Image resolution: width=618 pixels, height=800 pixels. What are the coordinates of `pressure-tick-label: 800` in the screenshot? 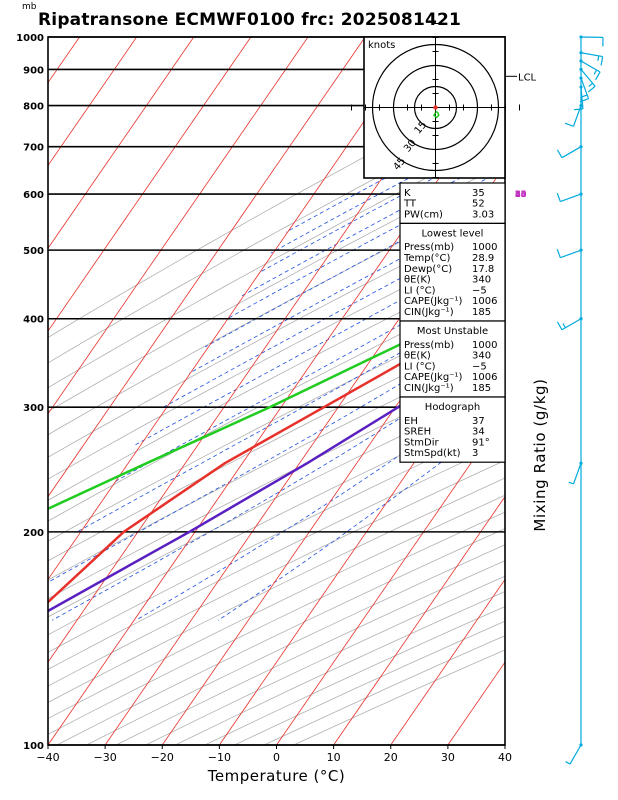 It's located at (33, 107).